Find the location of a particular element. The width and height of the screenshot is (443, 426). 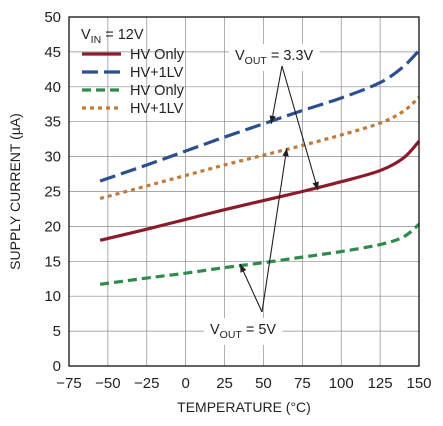

annotation-label: VOUT = 5V is located at coordinates (243, 331).